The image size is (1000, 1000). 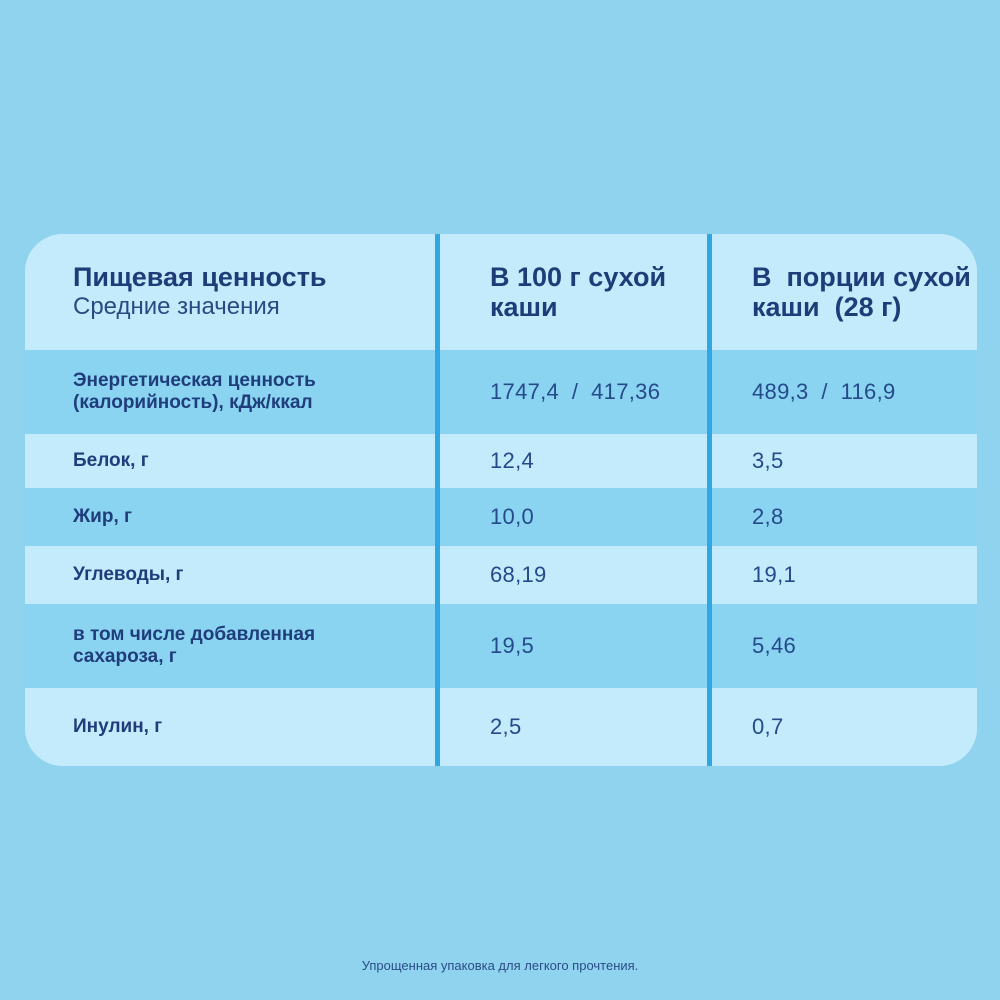 What do you see at coordinates (176, 306) in the screenshot?
I see `table-subtitle: Средние значения` at bounding box center [176, 306].